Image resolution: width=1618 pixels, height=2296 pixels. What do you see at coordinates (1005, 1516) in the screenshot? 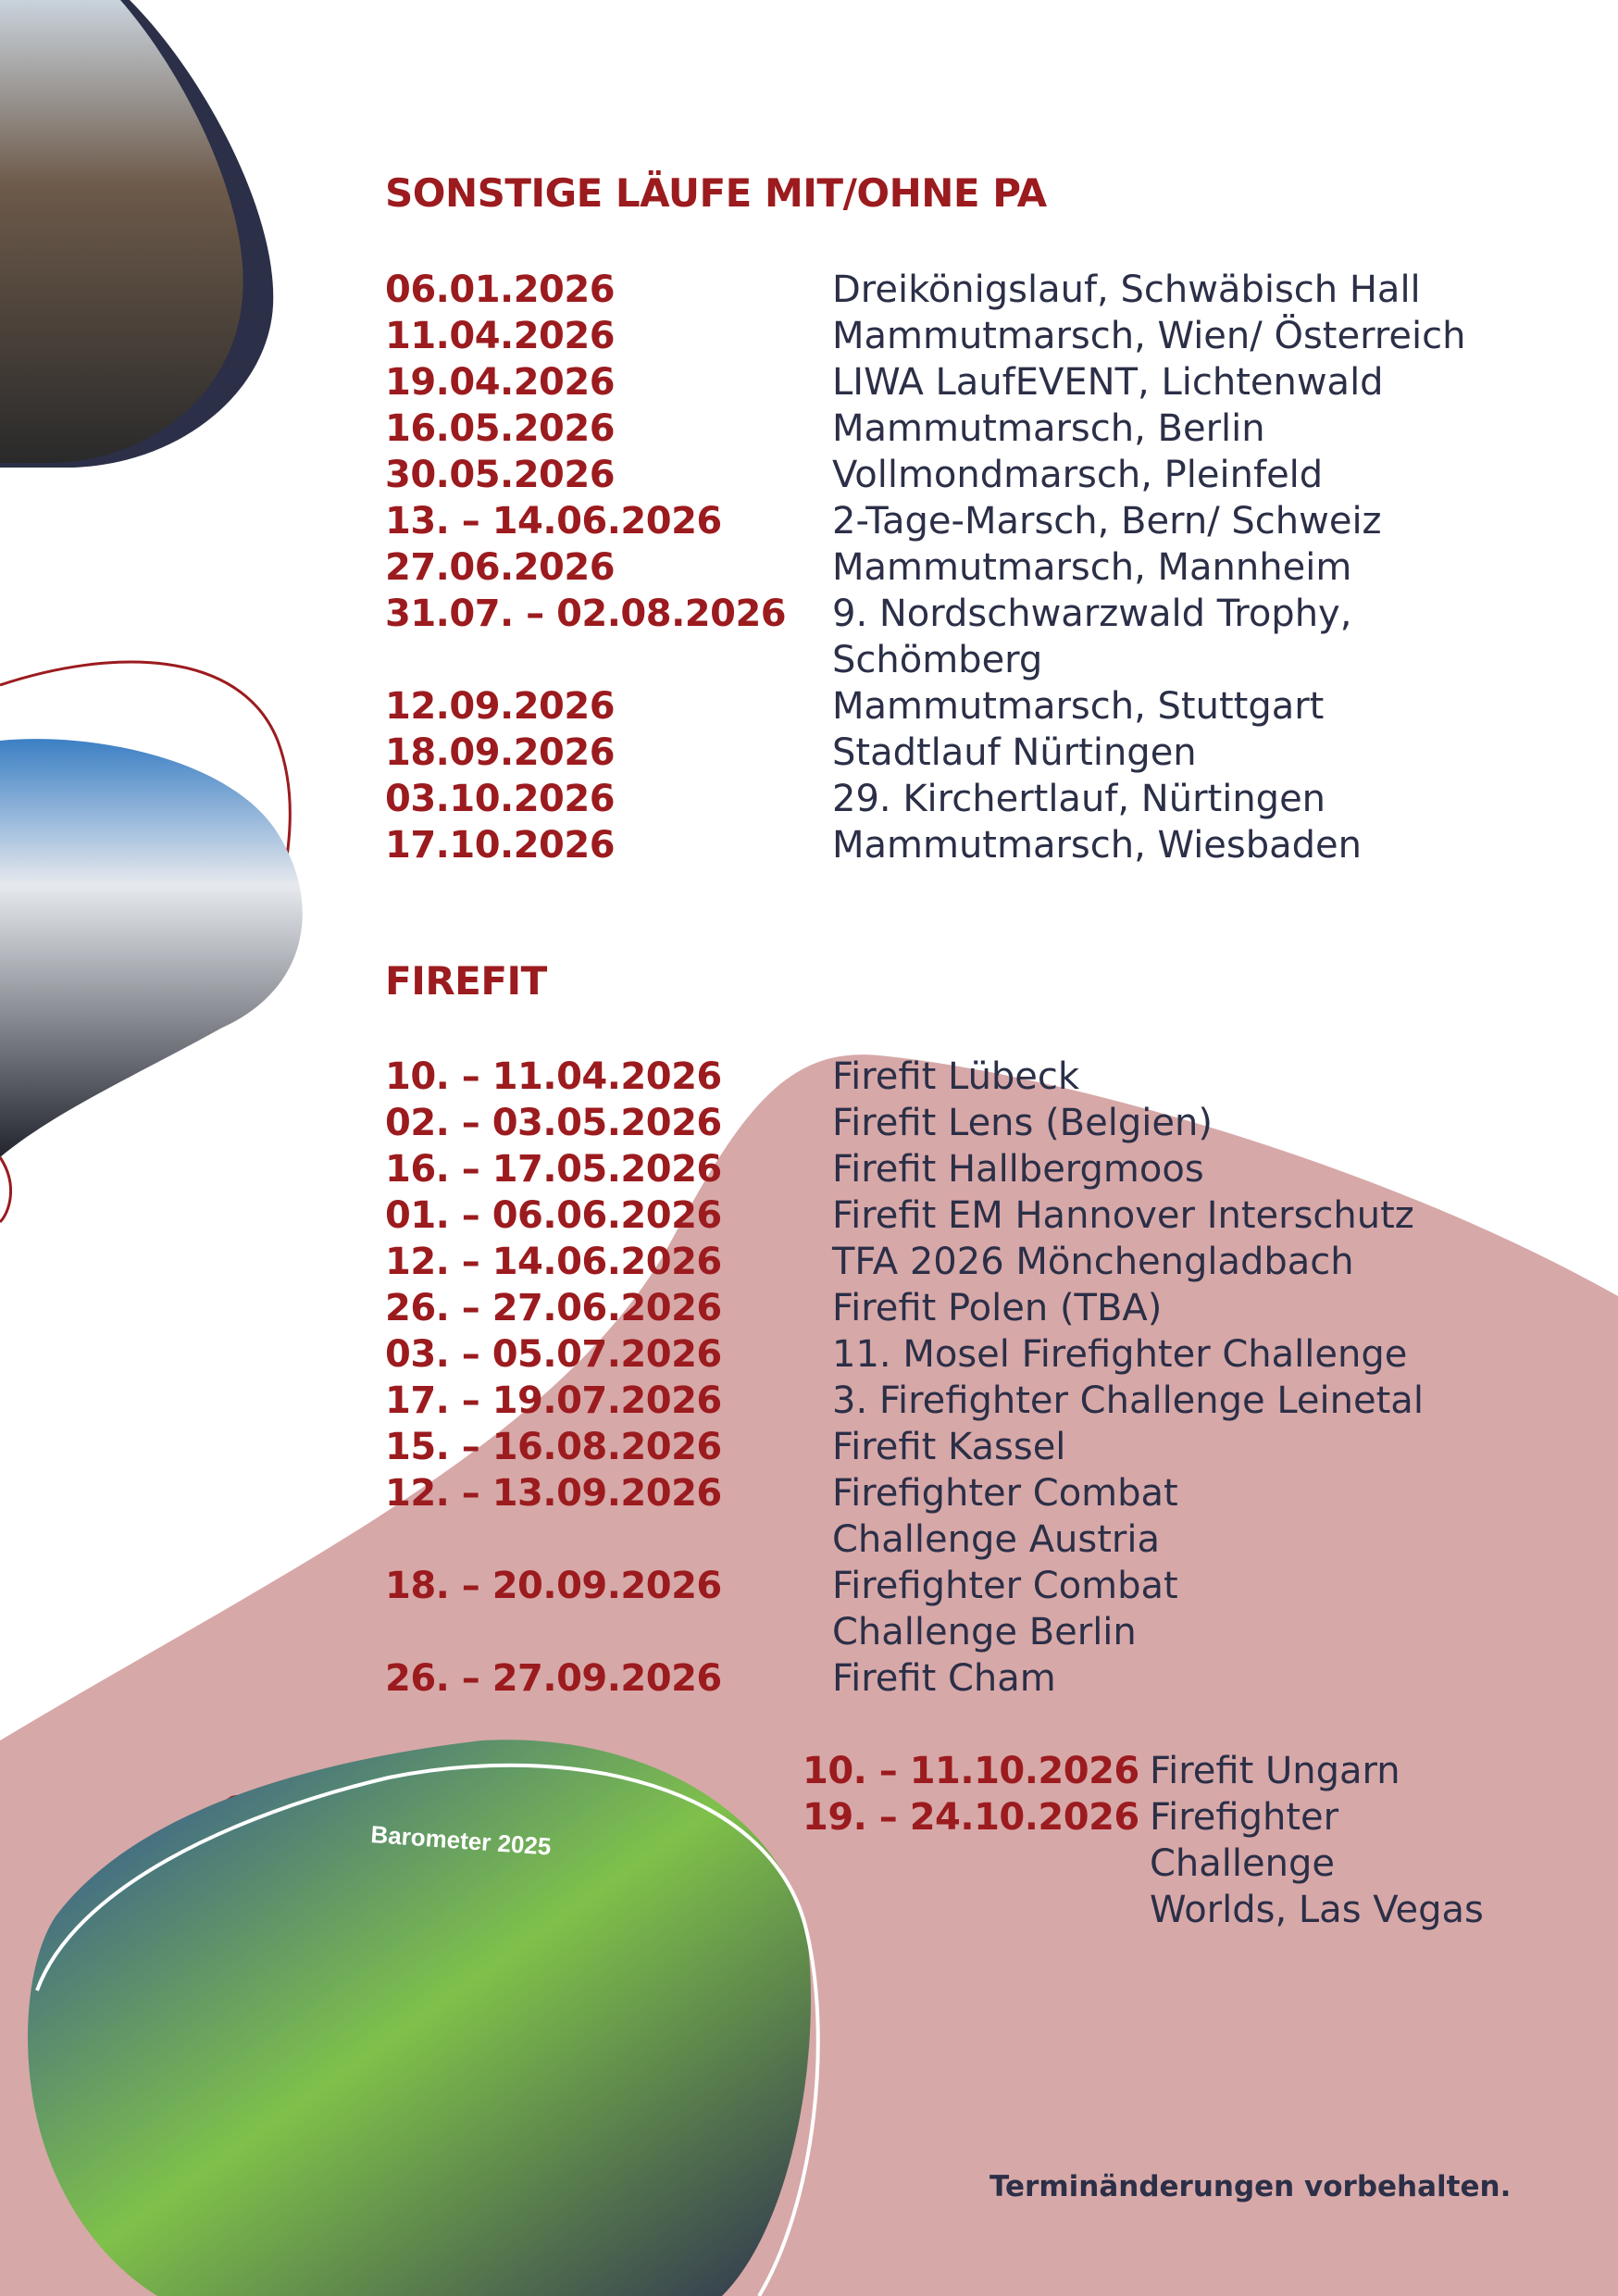
I see `event-name: Firefighter Combat Challenge Austria` at bounding box center [1005, 1516].